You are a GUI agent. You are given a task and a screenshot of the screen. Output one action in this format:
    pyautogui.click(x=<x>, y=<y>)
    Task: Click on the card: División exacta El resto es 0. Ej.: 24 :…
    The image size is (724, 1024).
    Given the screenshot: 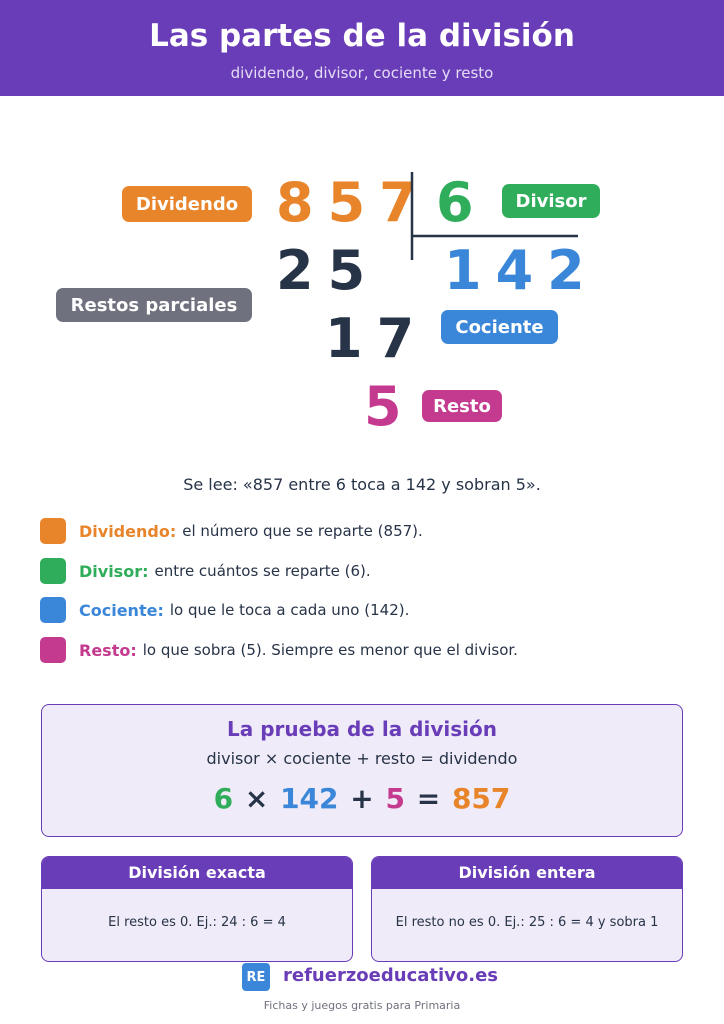 What is the action you would take?
    pyautogui.click(x=197, y=909)
    